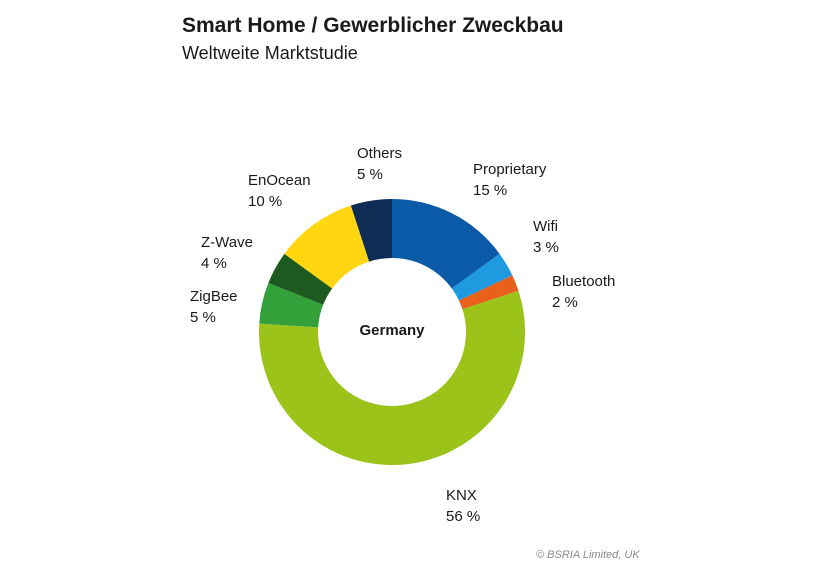 This screenshot has height=574, width=820. I want to click on label-knx-value: 56 %, so click(463, 516).